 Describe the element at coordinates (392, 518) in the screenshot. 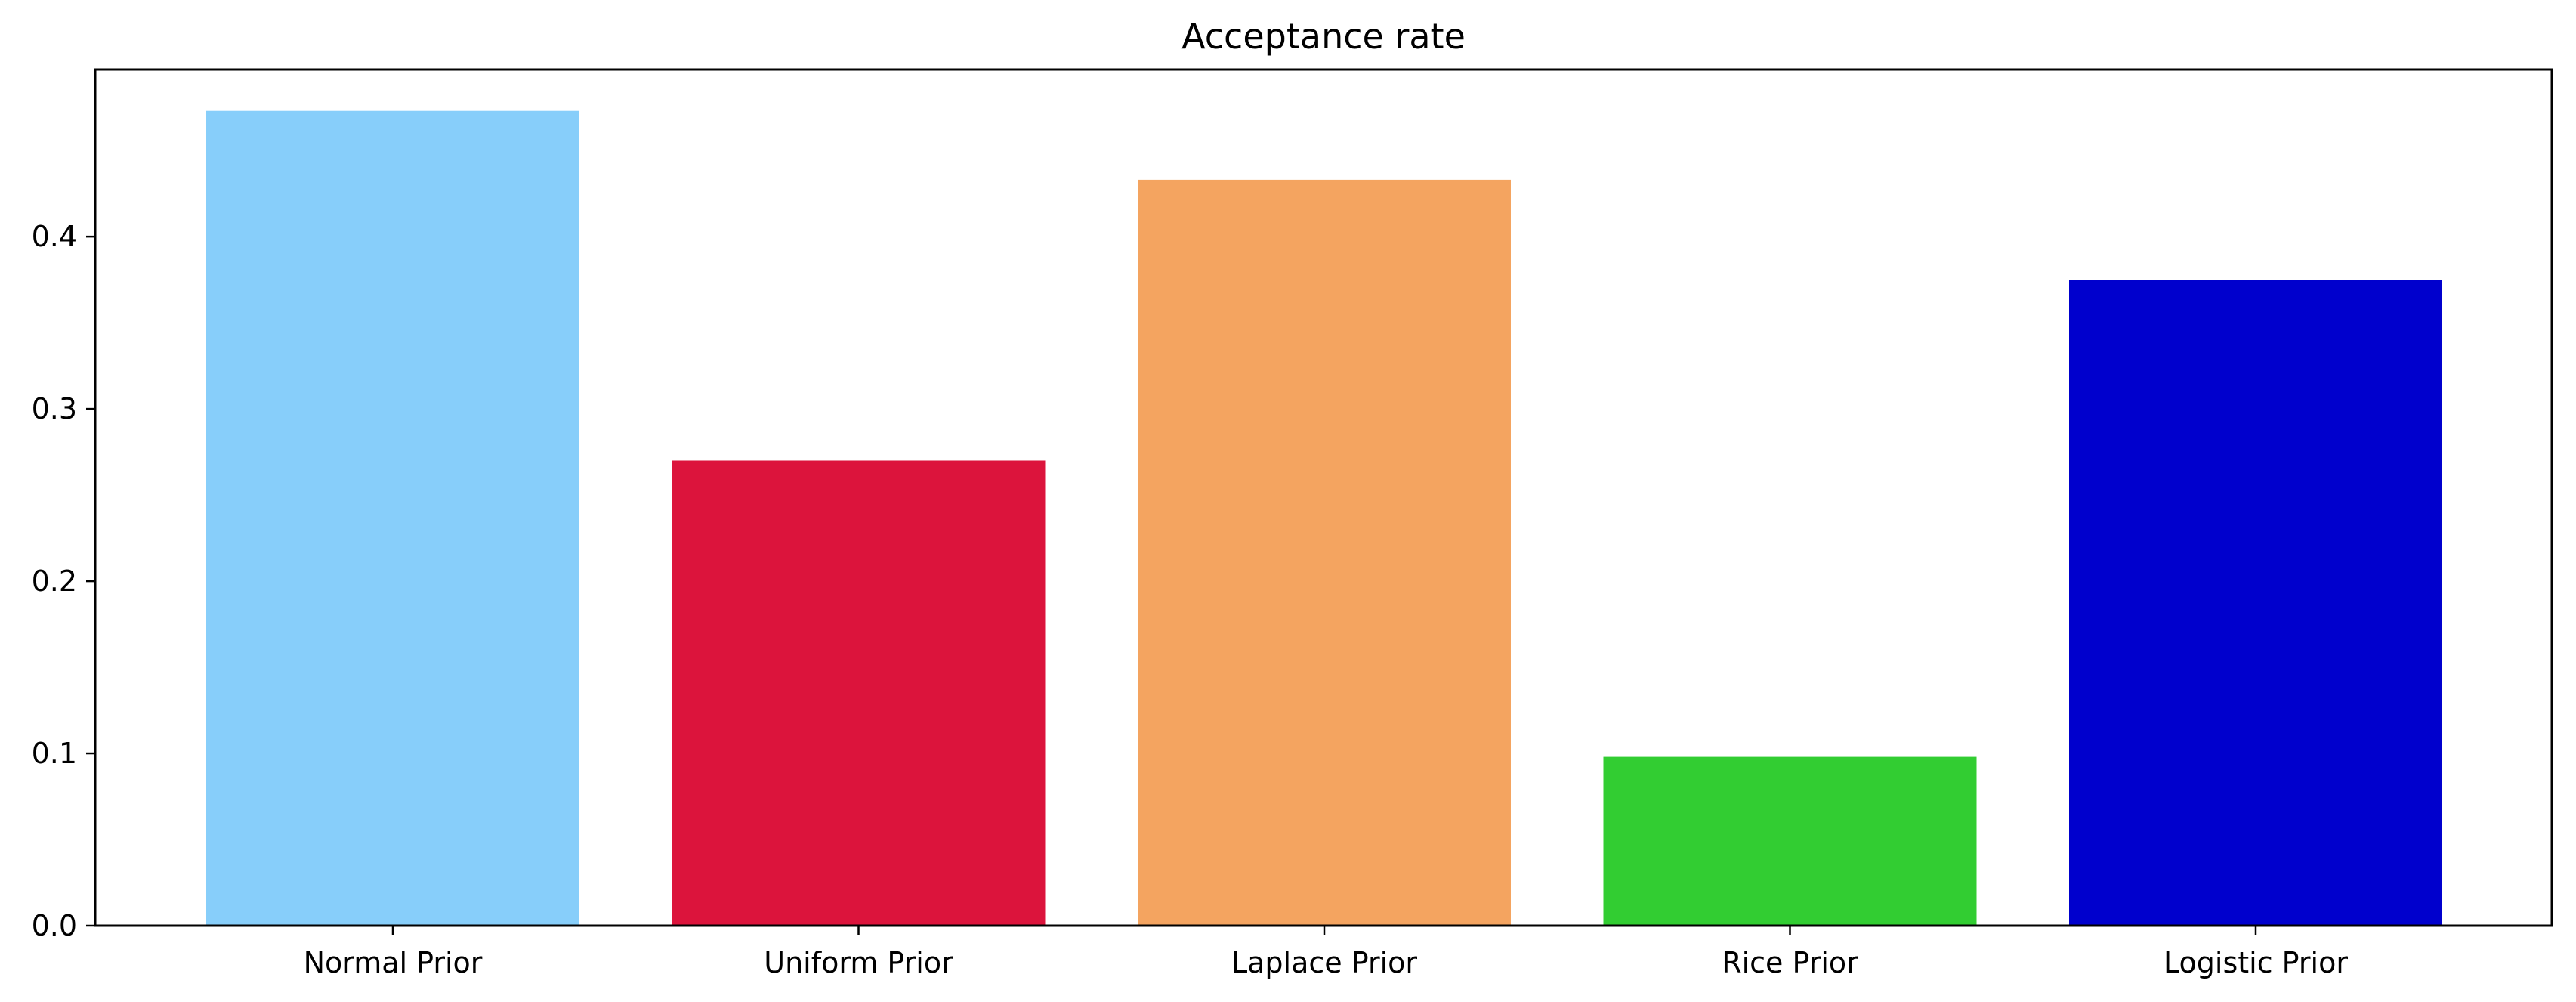

I see `bar-normal-prior` at that location.